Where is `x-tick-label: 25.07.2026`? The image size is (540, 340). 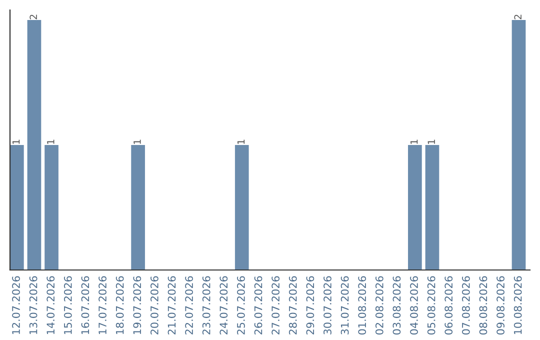 x-tick-label: 25.07.2026 is located at coordinates (241, 305).